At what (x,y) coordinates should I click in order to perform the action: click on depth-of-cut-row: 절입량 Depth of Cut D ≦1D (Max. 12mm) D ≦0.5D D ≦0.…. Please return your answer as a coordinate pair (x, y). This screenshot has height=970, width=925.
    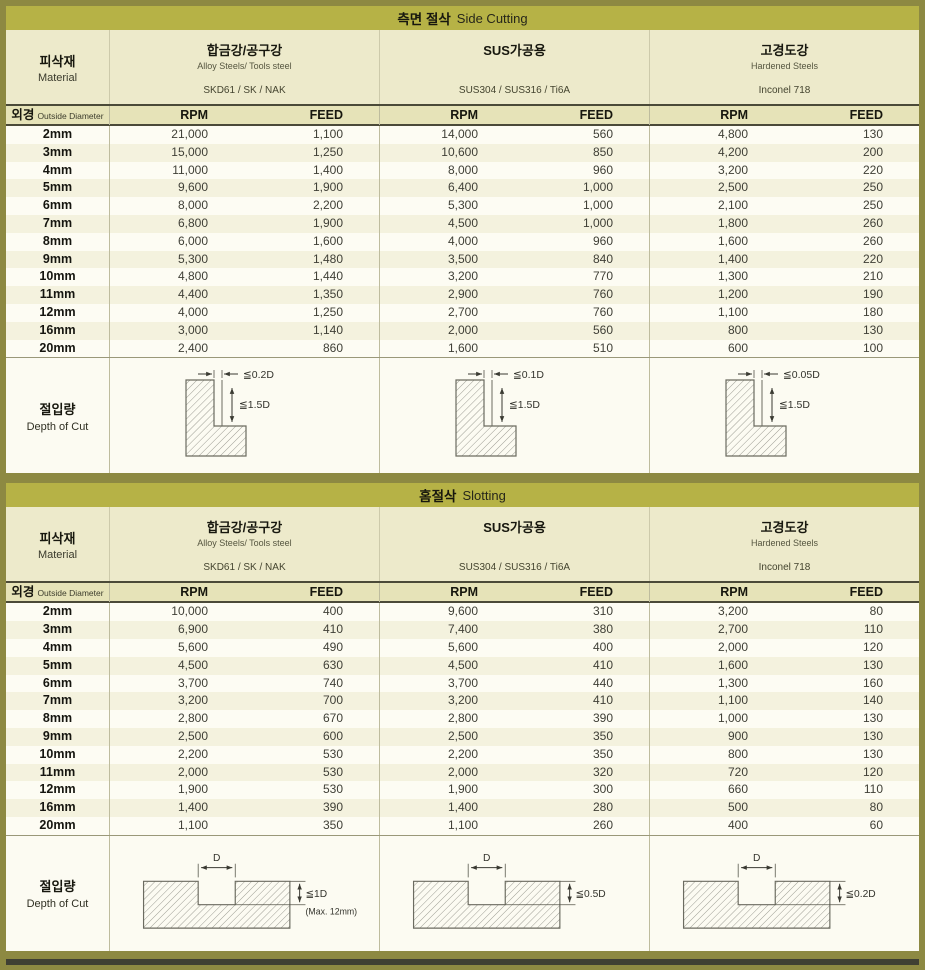
    Looking at the image, I should click on (462, 892).